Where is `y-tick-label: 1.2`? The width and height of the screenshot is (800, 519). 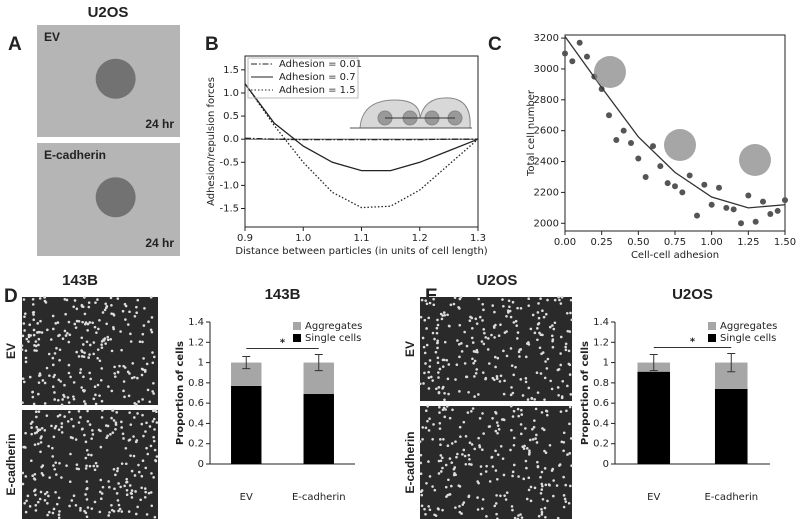 y-tick-label: 1.2 is located at coordinates (601, 342).